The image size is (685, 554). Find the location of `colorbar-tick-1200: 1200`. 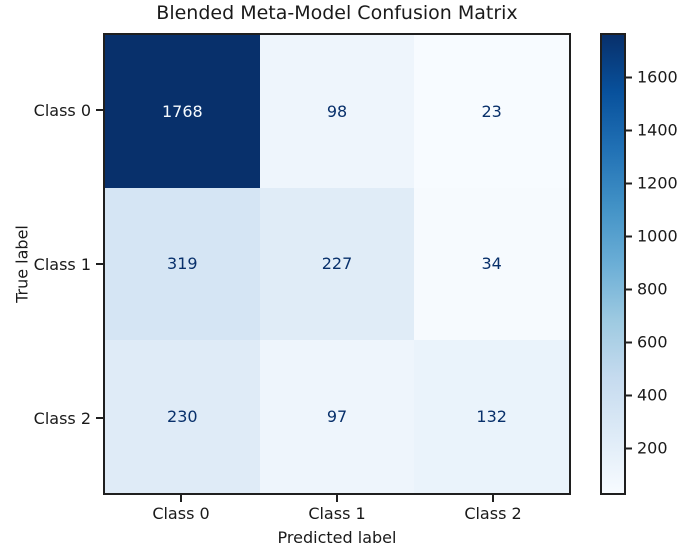

colorbar-tick-1200: 1200 is located at coordinates (652, 183).